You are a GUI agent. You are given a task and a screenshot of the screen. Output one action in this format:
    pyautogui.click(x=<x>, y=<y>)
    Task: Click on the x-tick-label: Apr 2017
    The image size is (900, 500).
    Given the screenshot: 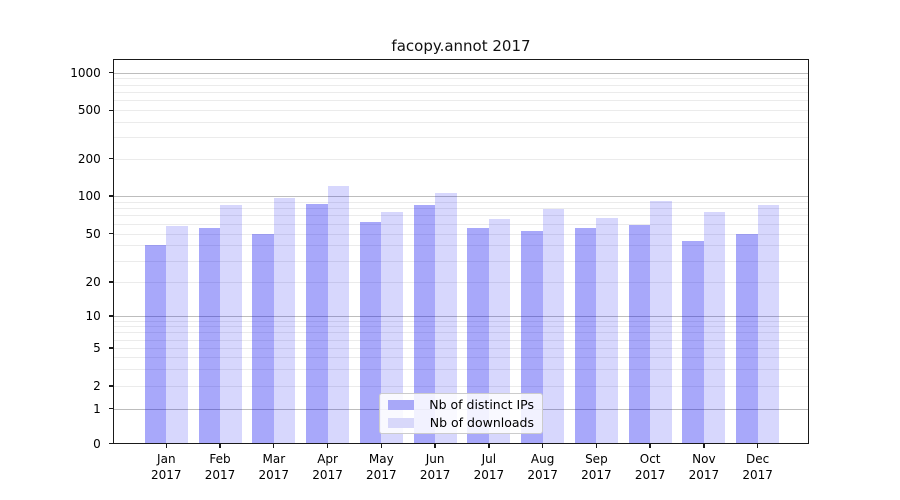 What is the action you would take?
    pyautogui.click(x=328, y=467)
    